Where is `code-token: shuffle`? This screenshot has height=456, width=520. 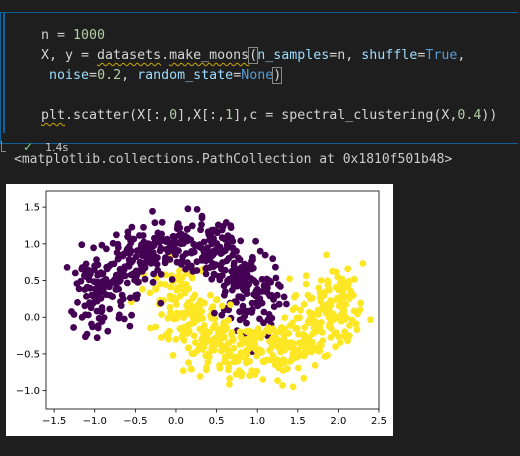
code-token: shuffle is located at coordinates (389, 55).